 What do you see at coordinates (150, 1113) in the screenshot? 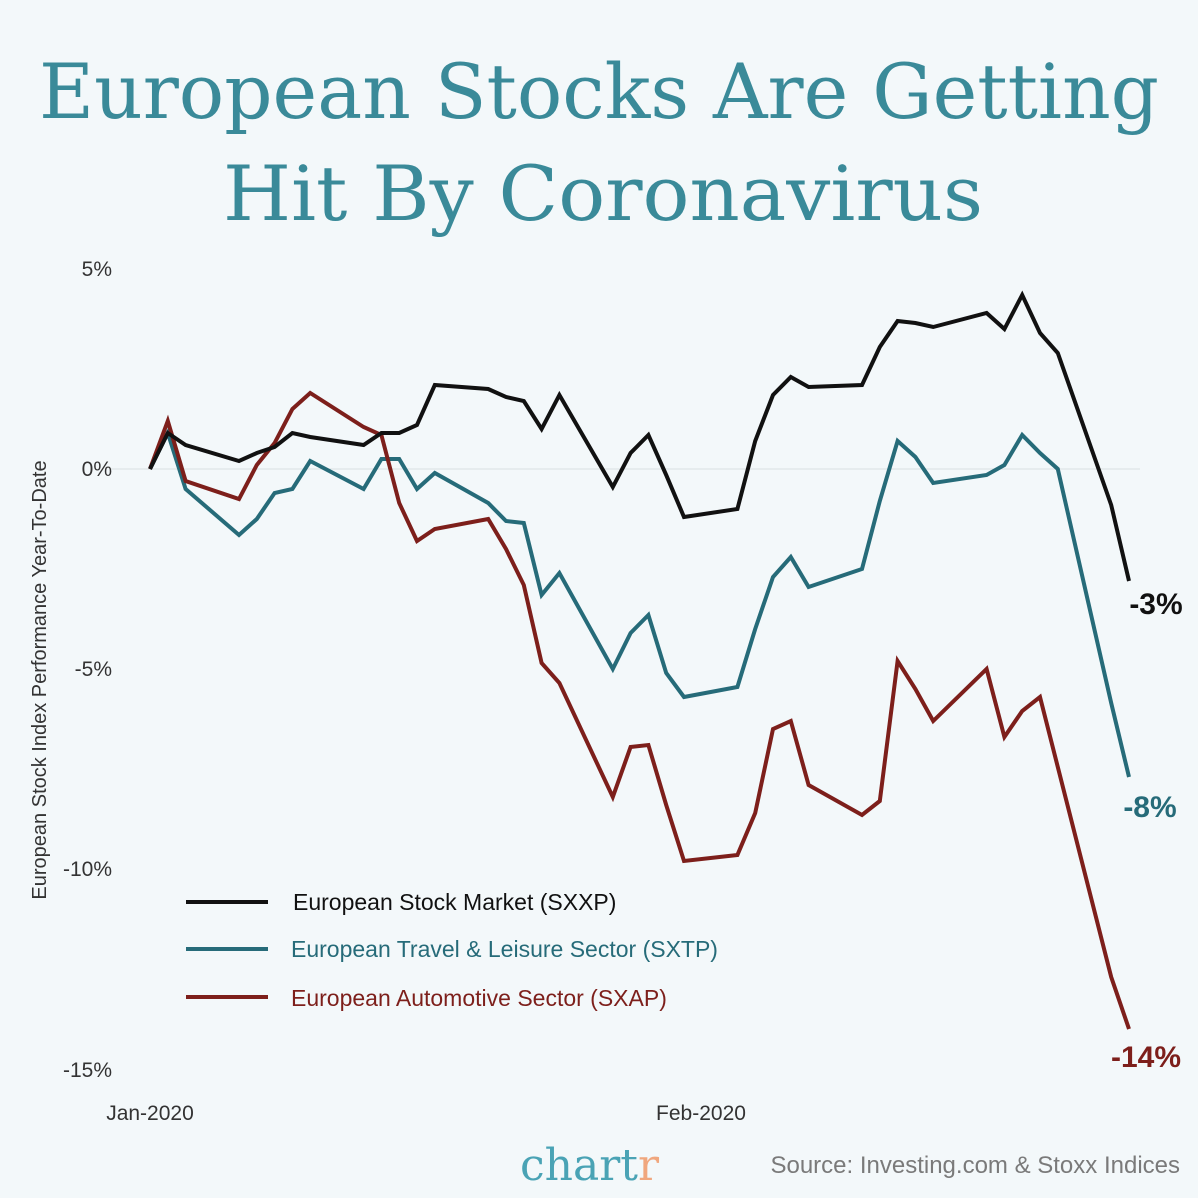
I see `x-tick-label: Jan-2020` at bounding box center [150, 1113].